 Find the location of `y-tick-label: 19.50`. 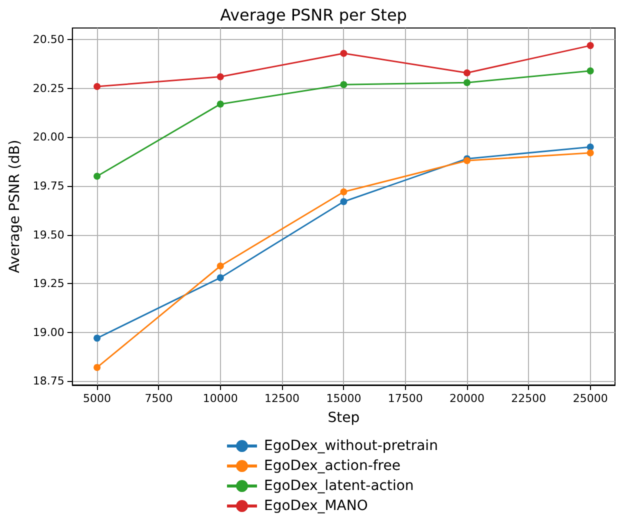

y-tick-label: 19.50 is located at coordinates (48, 235).